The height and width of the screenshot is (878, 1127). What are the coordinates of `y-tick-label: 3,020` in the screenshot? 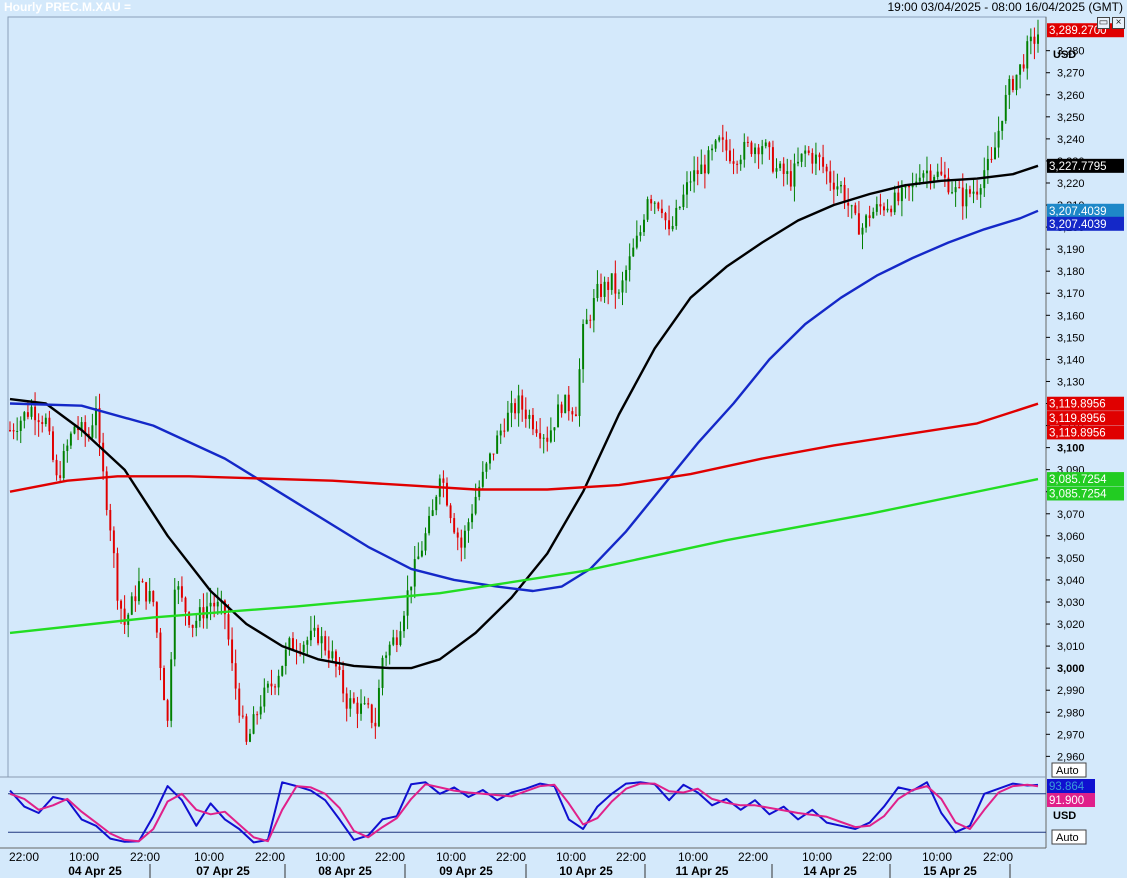 It's located at (1071, 625).